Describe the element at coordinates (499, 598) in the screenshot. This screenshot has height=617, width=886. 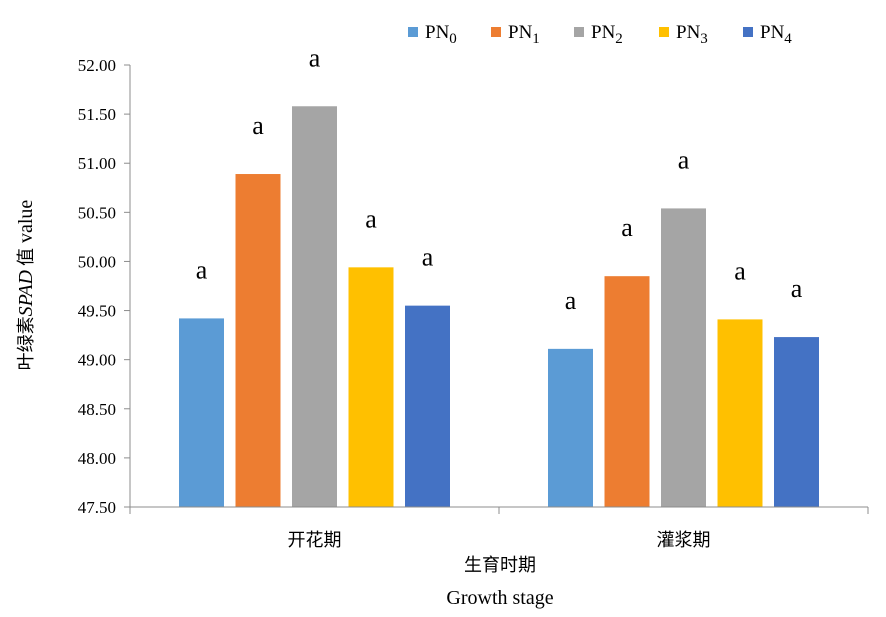
I see `x-axis-title-english: Growth stage` at that location.